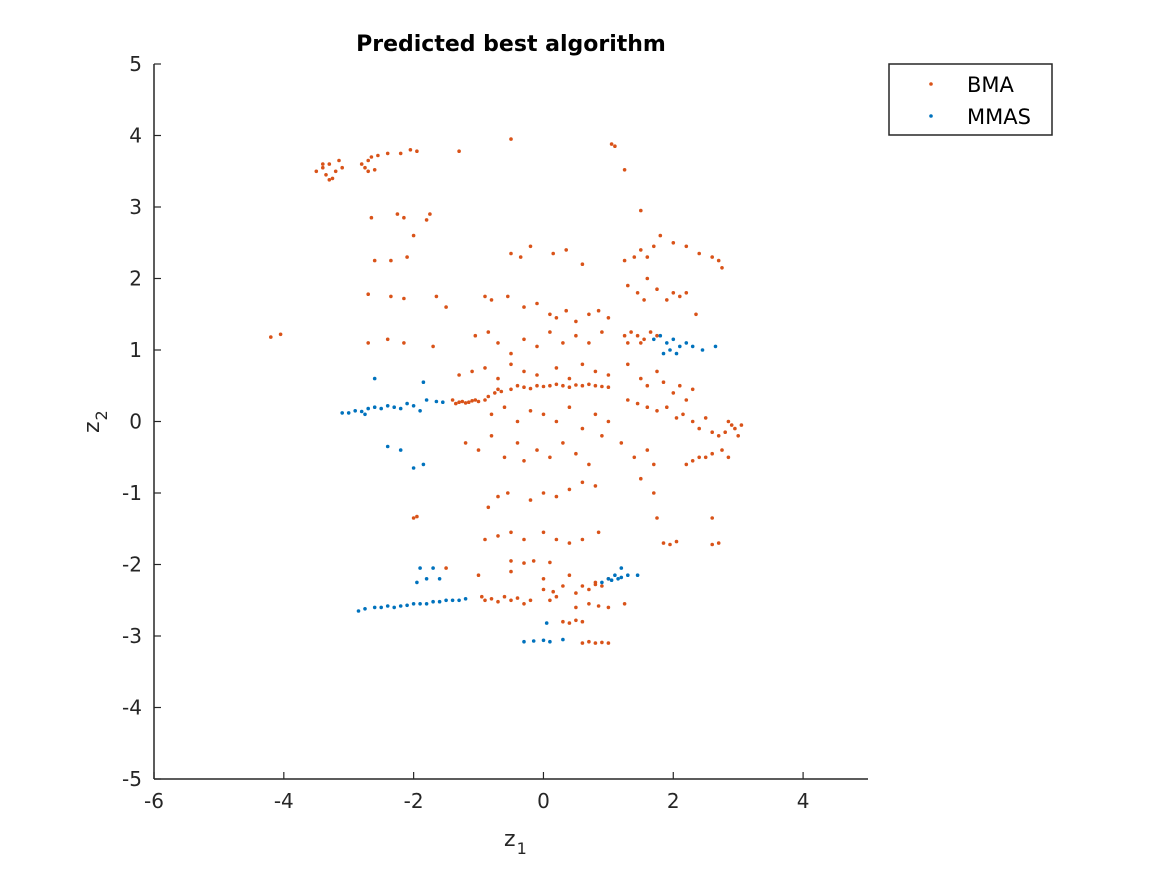  What do you see at coordinates (135, 64) in the screenshot?
I see `y-tick-label: 5` at bounding box center [135, 64].